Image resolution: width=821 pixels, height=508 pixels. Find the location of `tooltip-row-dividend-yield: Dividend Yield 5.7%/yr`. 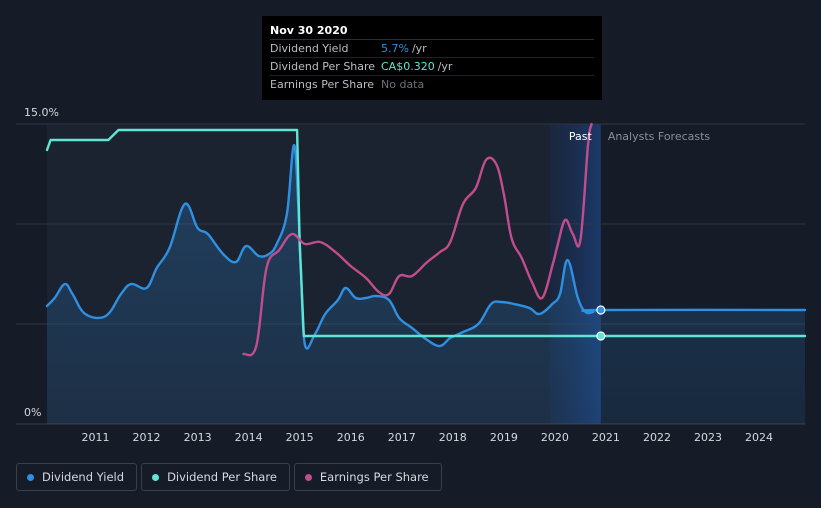

tooltip-row-dividend-yield: Dividend Yield 5.7%/yr is located at coordinates (432, 49).